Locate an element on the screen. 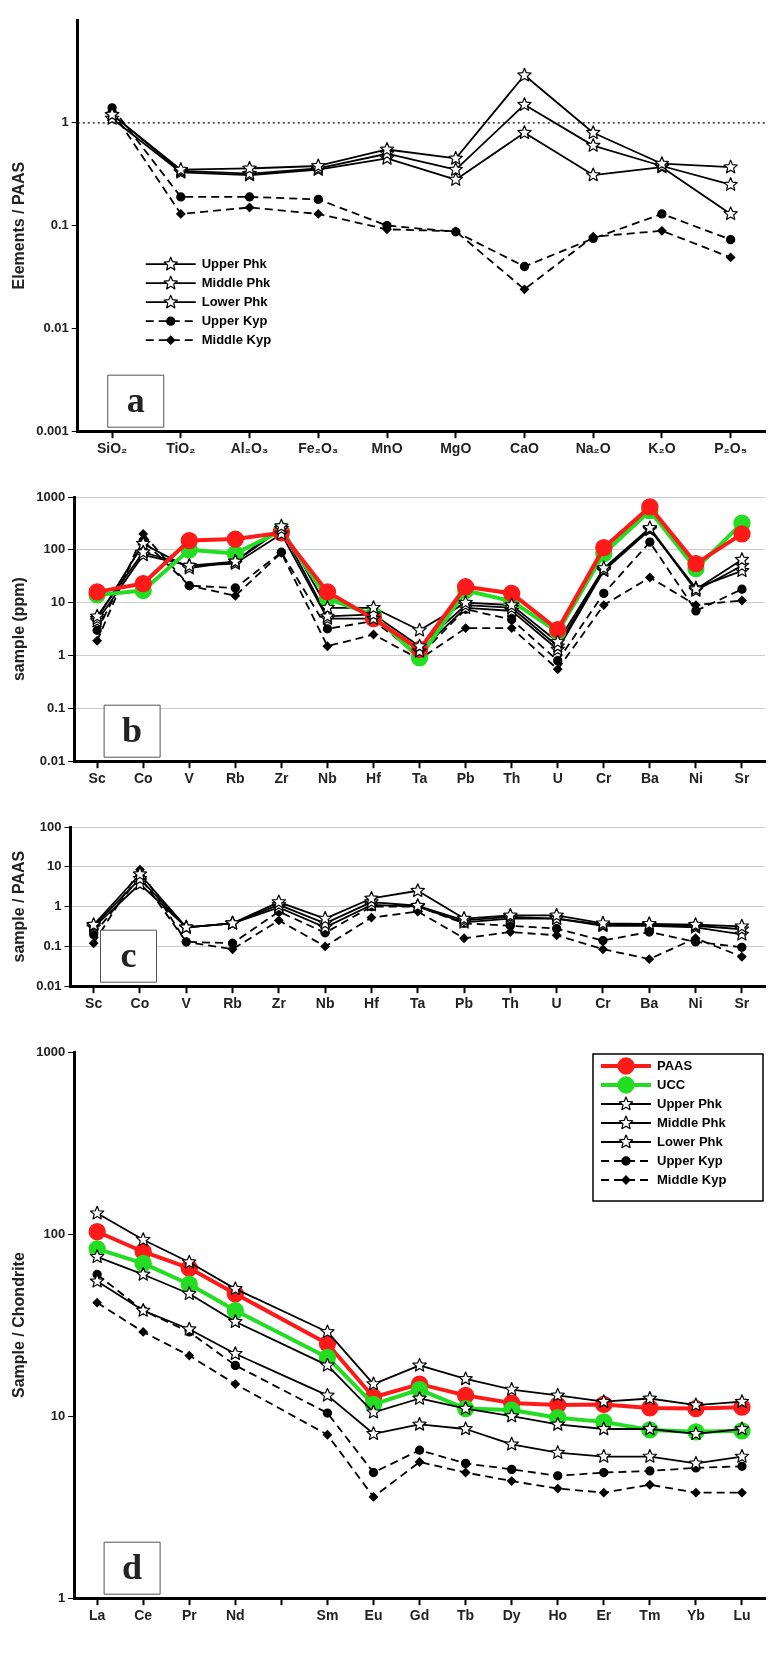  x-tick-label: Sm is located at coordinates (327, 1615).